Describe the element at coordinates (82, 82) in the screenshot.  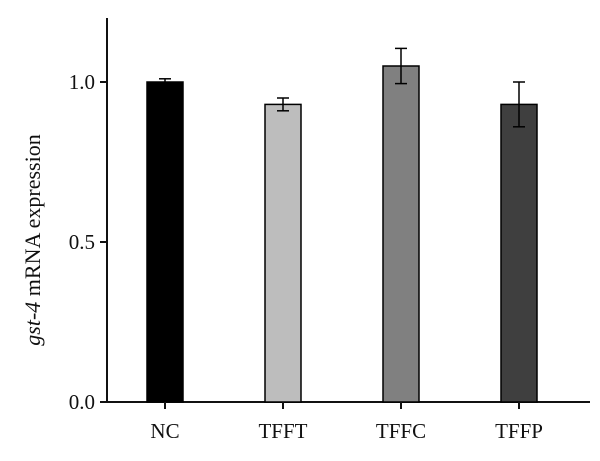
I see `y-tick-label: 1.0` at that location.